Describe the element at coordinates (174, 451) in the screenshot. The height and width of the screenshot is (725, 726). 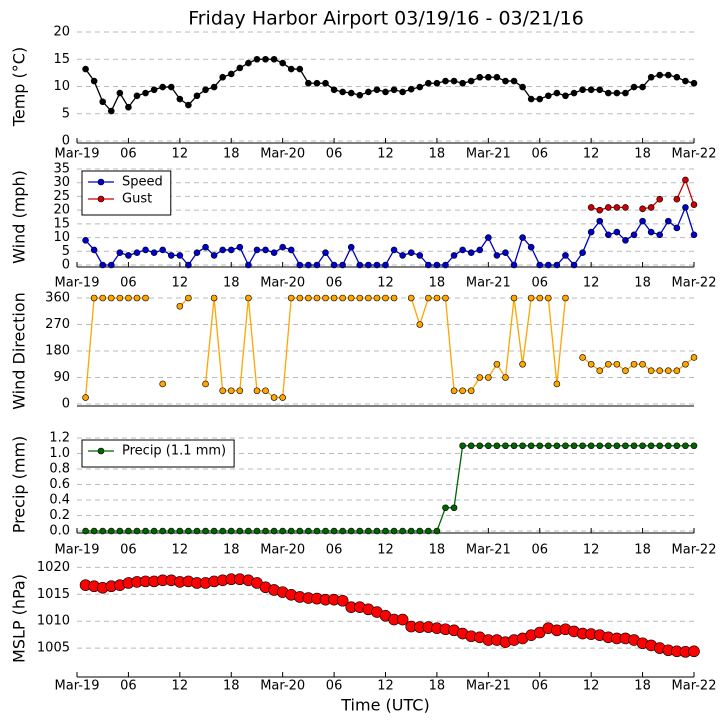
I see `legend-label: Precip (1.1 mm)` at that location.